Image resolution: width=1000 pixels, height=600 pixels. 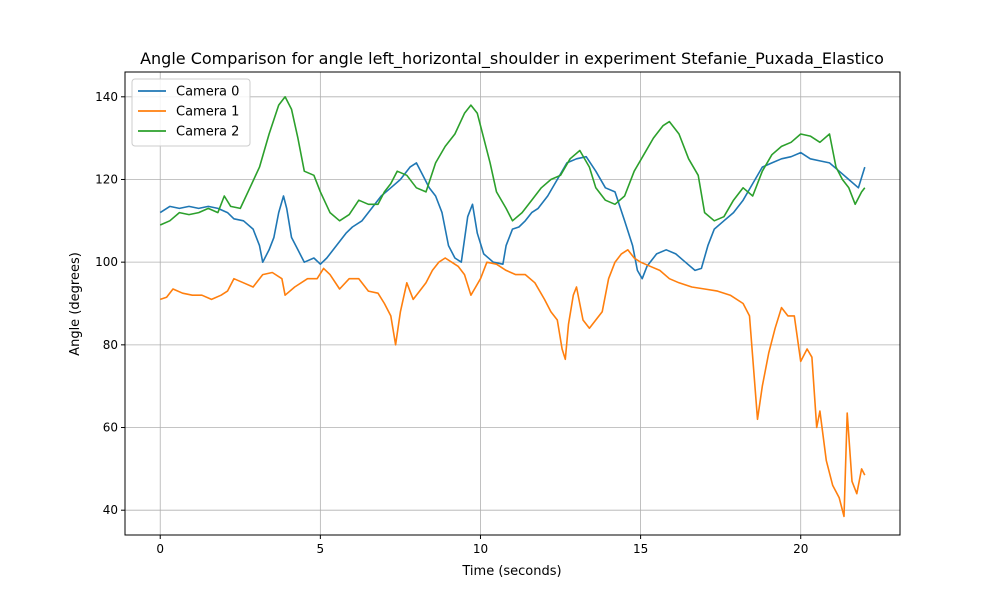 I want to click on x-tick-label: 0, so click(x=160, y=549).